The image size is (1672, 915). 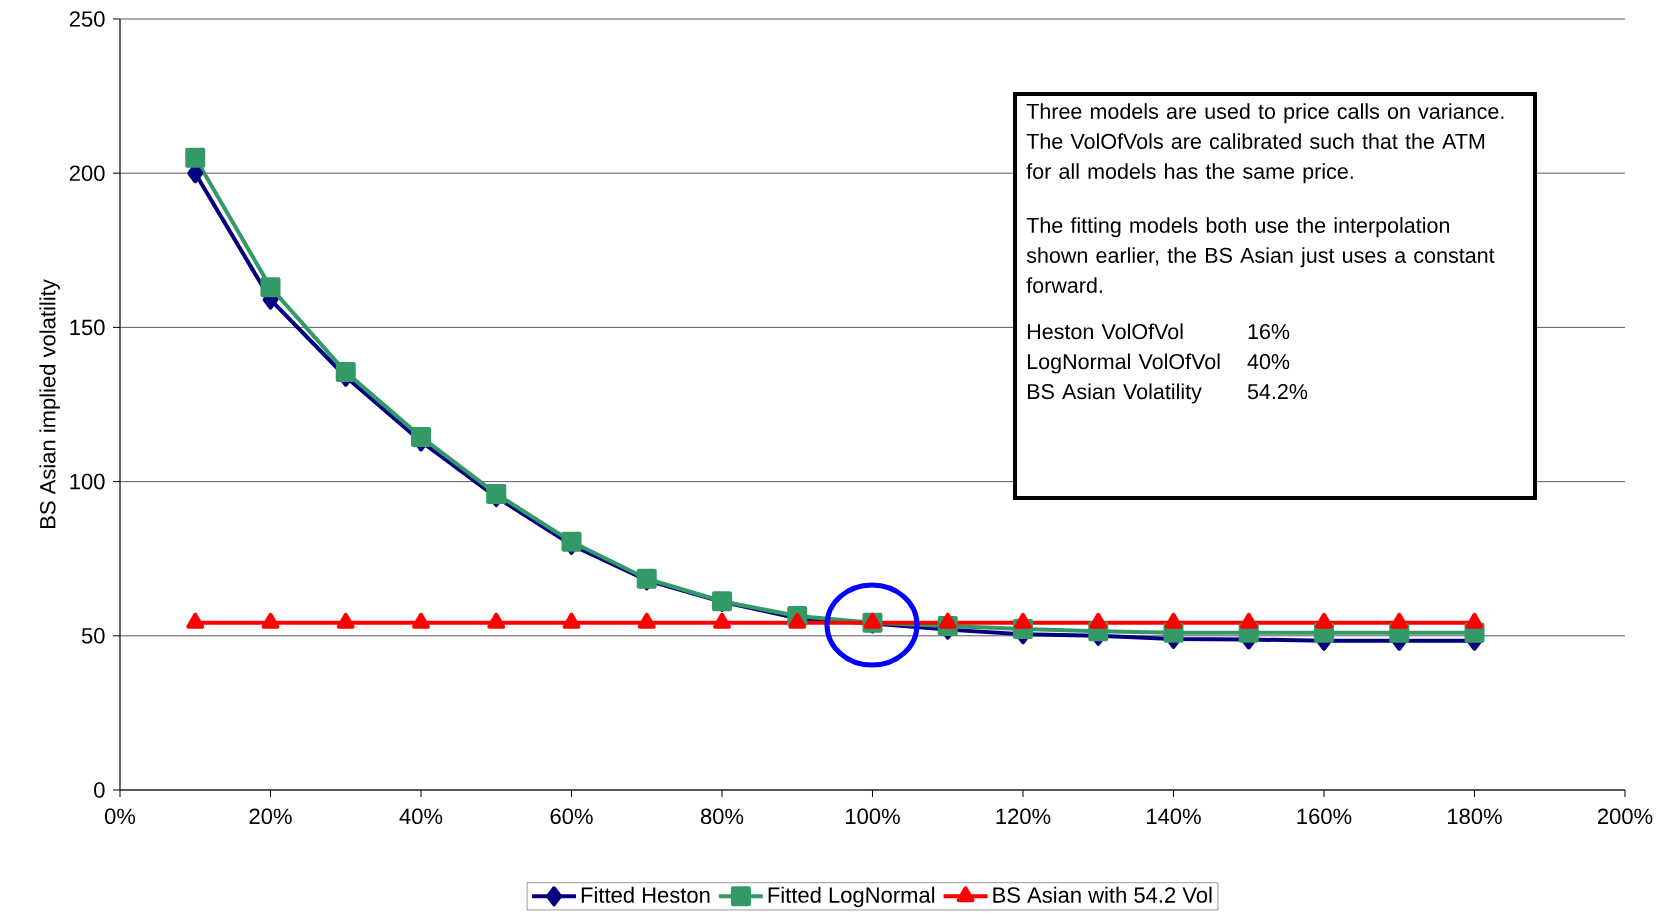 What do you see at coordinates (1023, 816) in the screenshot?
I see `x-tick-label: 120%` at bounding box center [1023, 816].